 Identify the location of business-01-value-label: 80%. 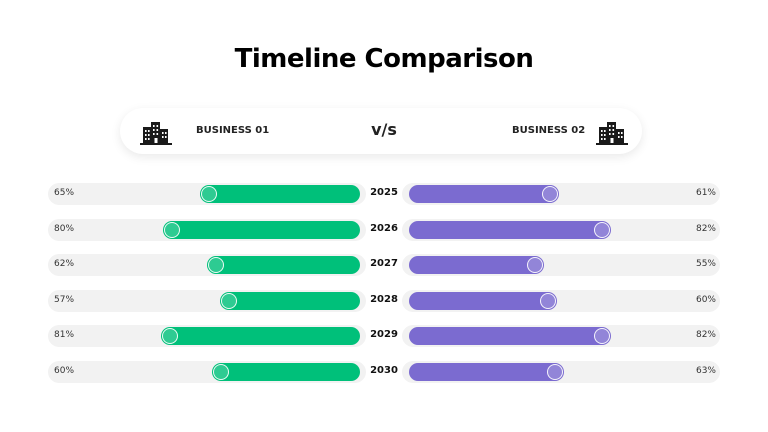
(64, 228).